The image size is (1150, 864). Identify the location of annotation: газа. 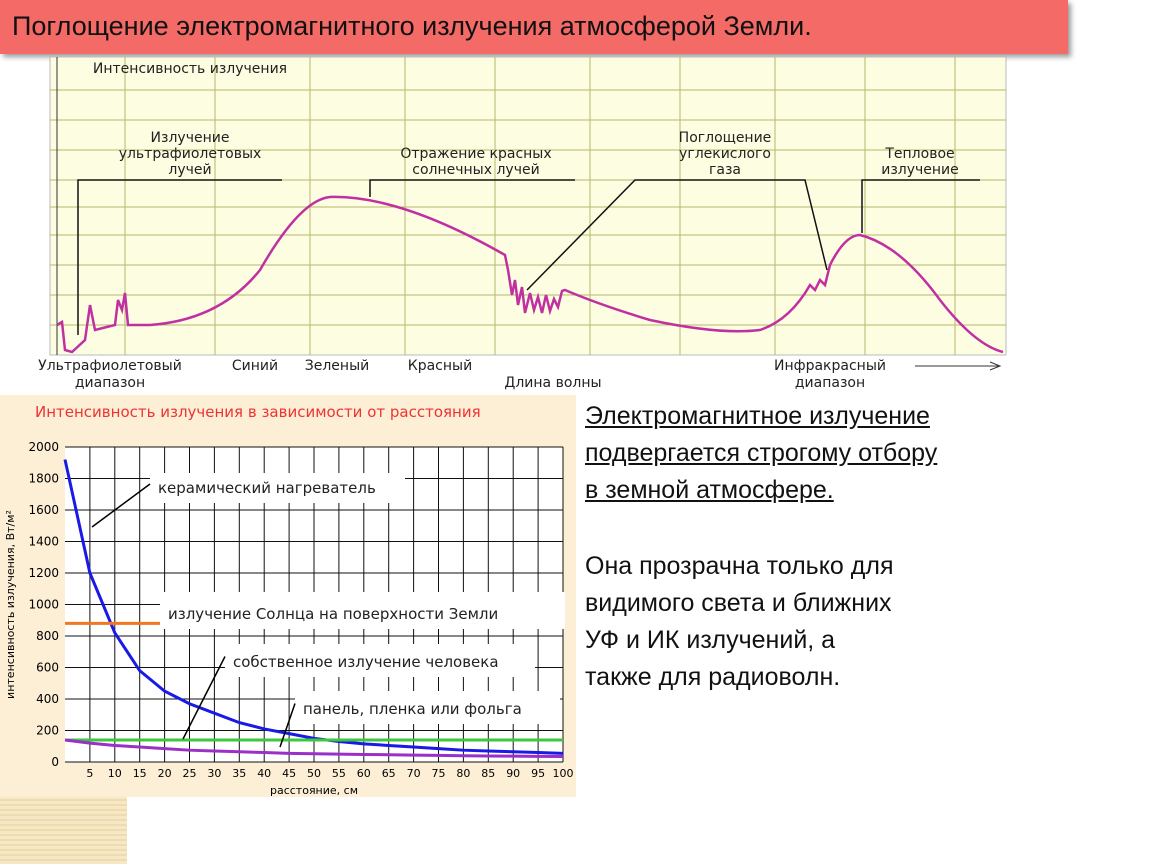
(725, 170).